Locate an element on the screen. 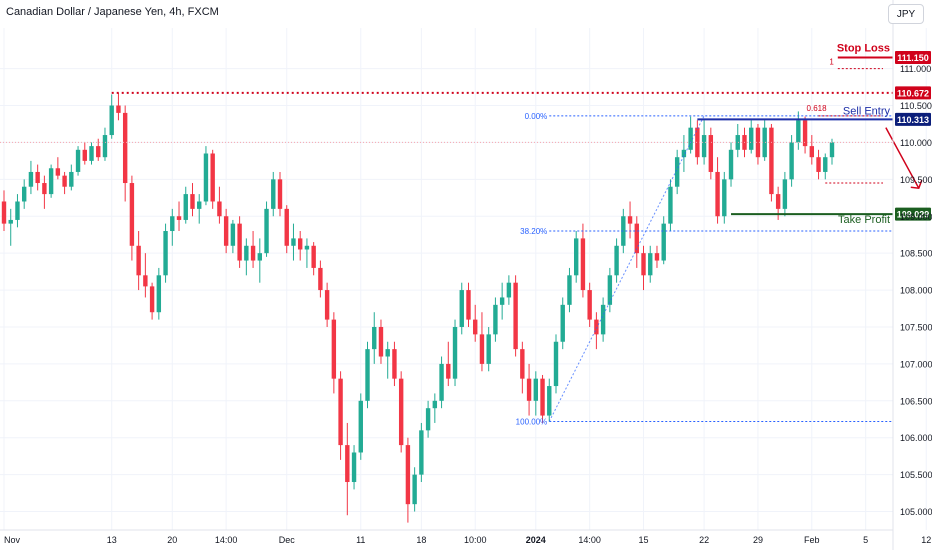 This screenshot has width=932, height=550. x-tick-label: 10:00 is located at coordinates (475, 540).